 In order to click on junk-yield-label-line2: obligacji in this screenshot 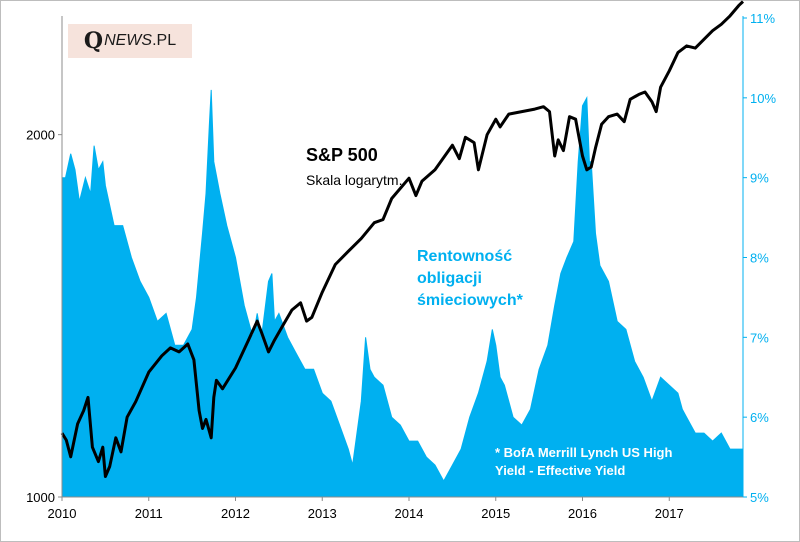, I will do `click(449, 278)`.